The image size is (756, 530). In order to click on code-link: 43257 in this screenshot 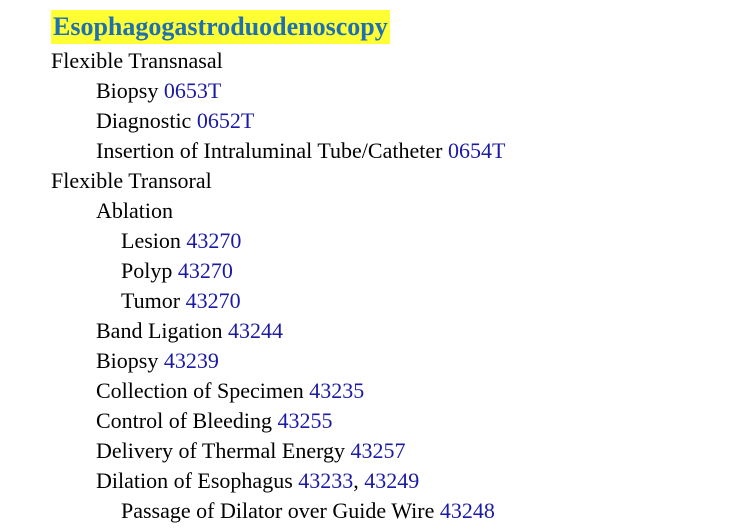, I will do `click(378, 450)`.